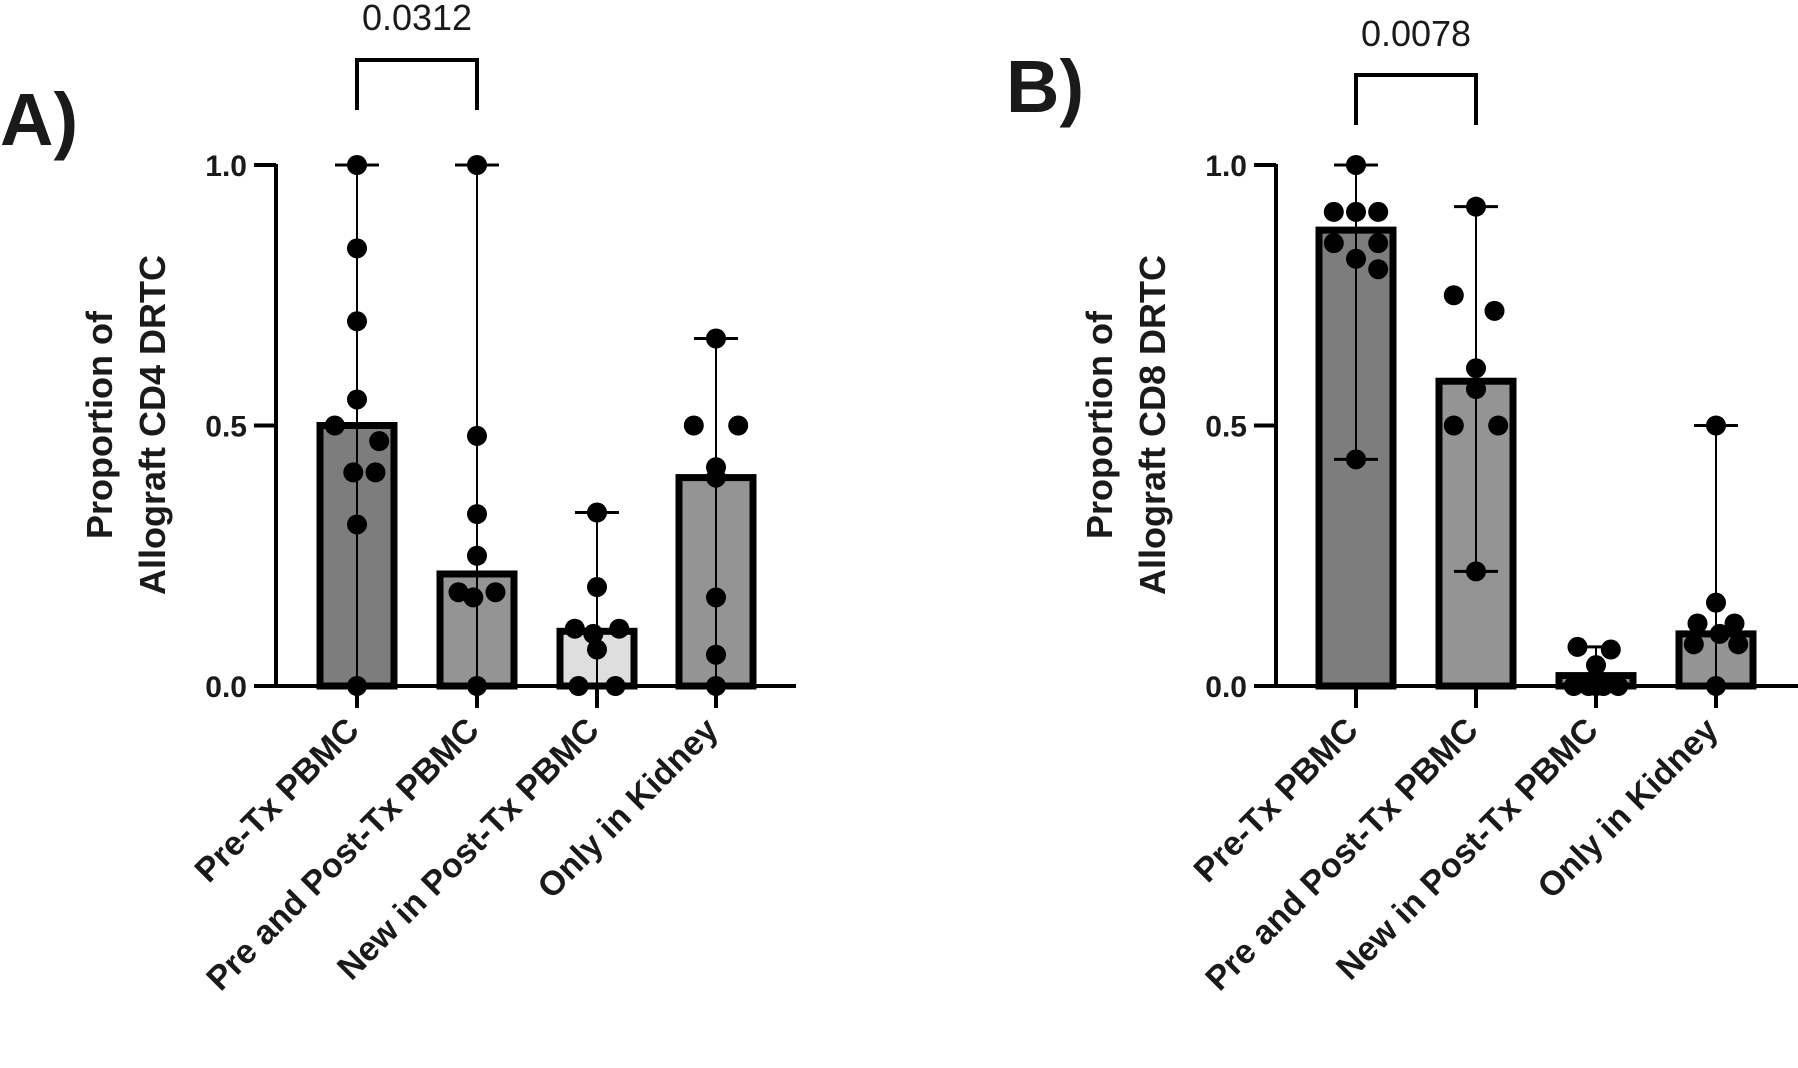  Describe the element at coordinates (1416, 33) in the screenshot. I see `p-value-label: 0.0078` at that location.